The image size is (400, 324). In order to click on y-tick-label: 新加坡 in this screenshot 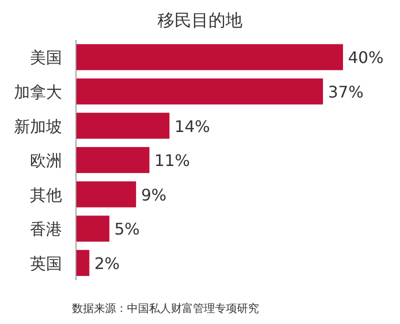, I will do `click(38, 126)`.